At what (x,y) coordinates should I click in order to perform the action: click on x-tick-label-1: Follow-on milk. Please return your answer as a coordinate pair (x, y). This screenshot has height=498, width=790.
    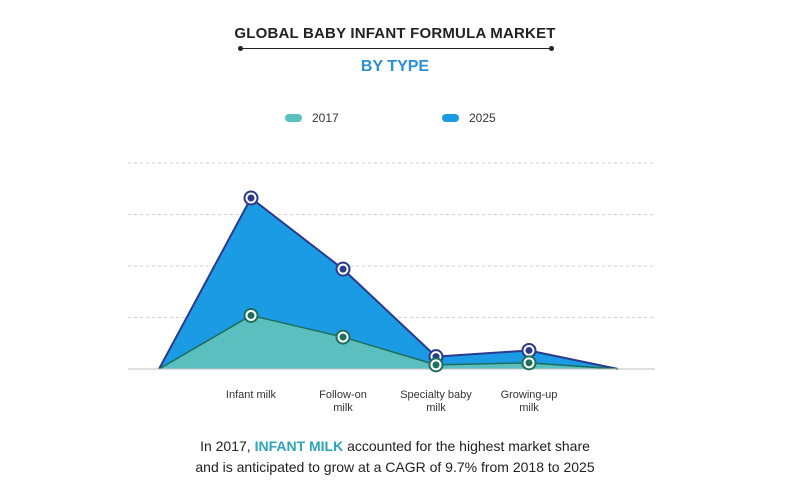
    Looking at the image, I should click on (343, 401).